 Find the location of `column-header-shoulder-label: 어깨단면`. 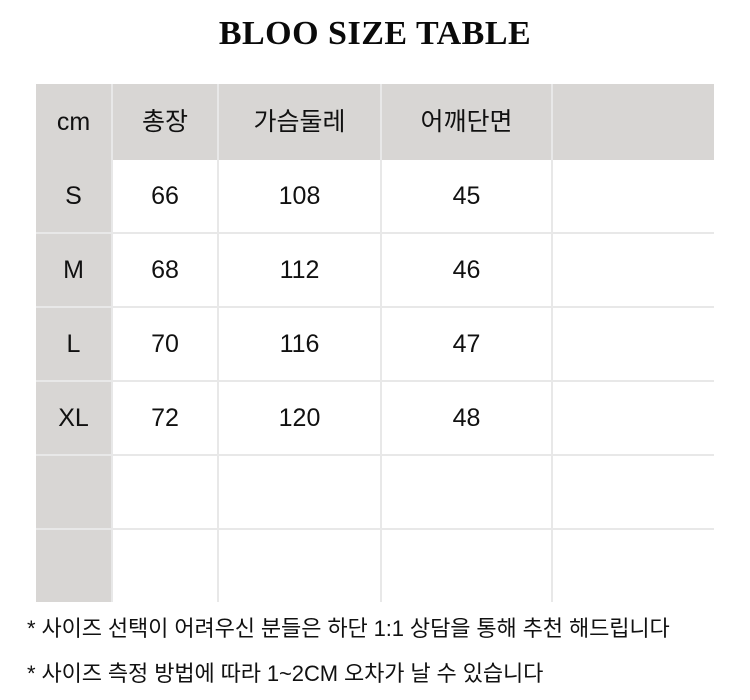

column-header-shoulder-label: 어깨단면 is located at coordinates (466, 121).